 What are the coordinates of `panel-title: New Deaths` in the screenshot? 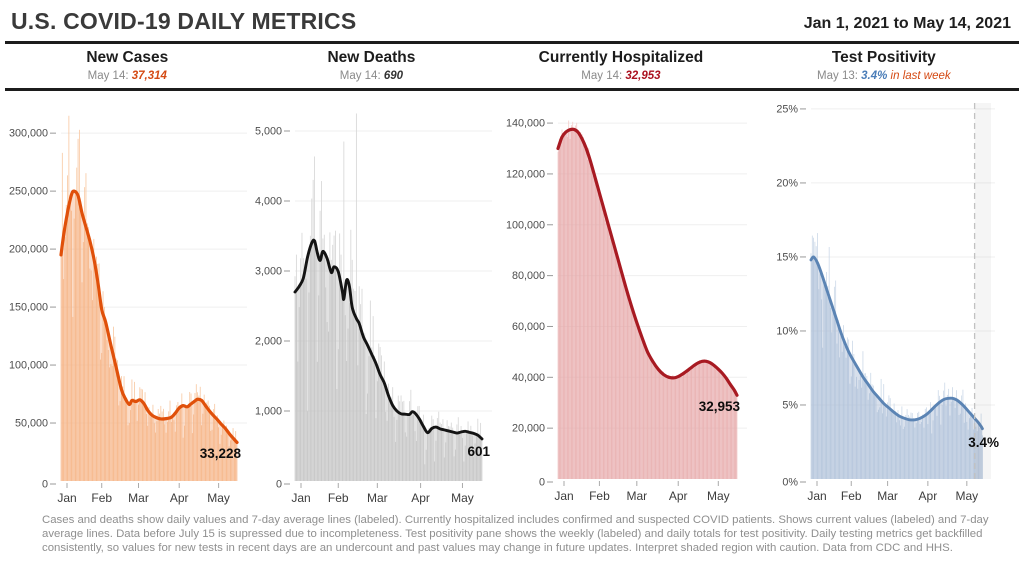 It's located at (371, 57).